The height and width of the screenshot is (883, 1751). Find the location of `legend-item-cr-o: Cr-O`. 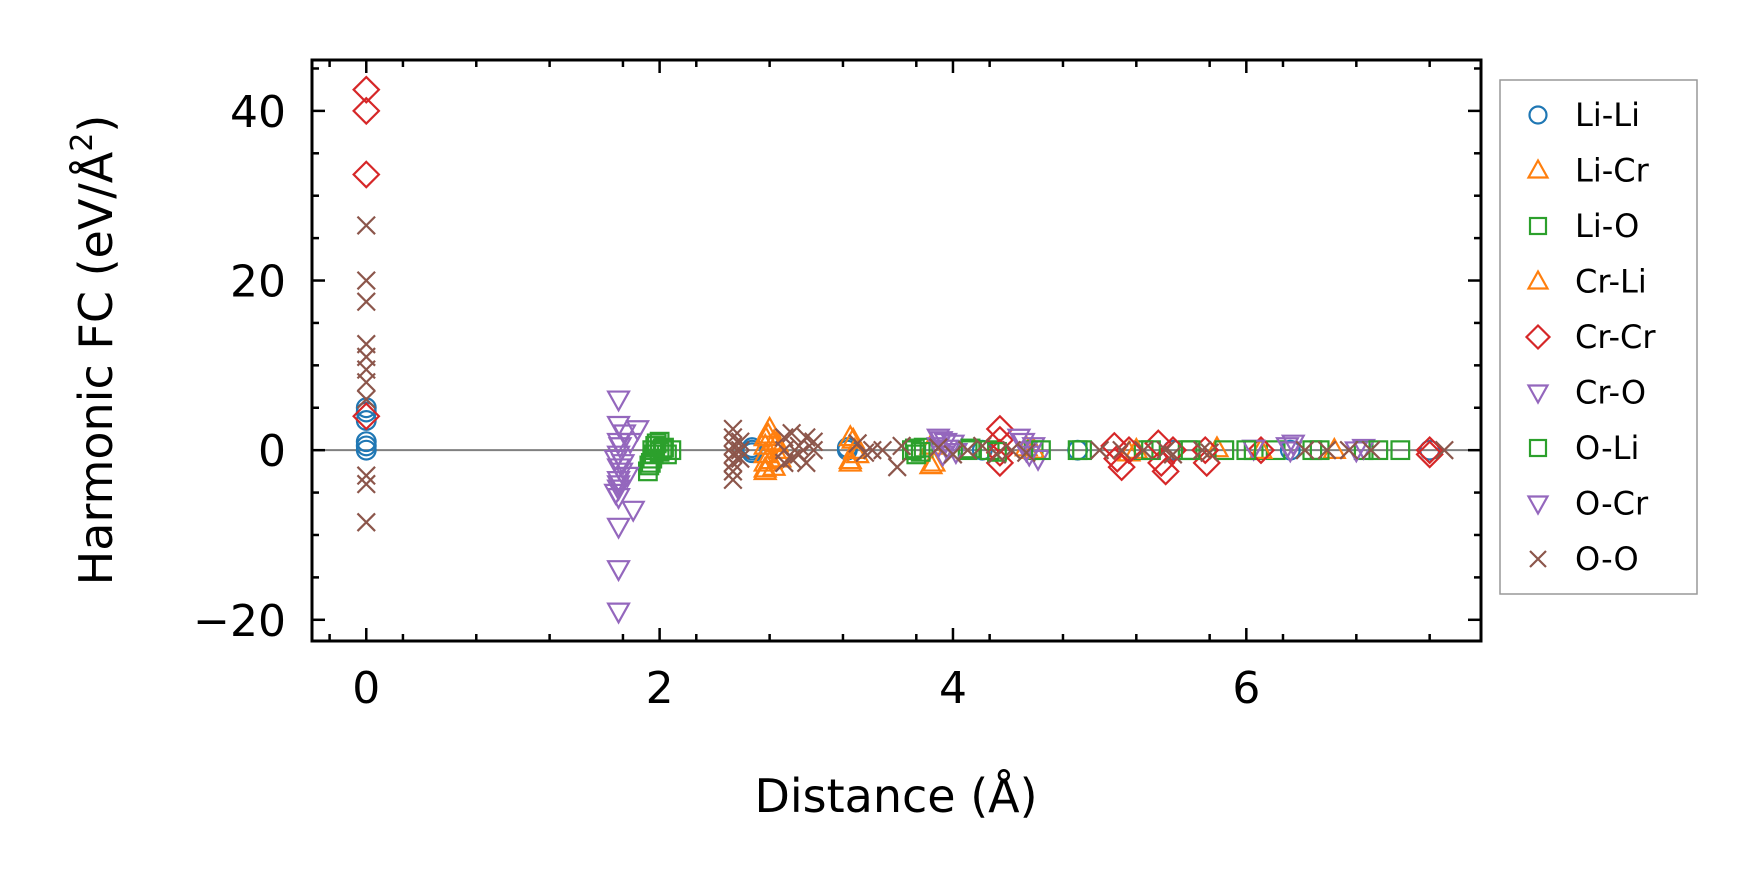

legend-item-cr-o: Cr-O is located at coordinates (1586, 393).